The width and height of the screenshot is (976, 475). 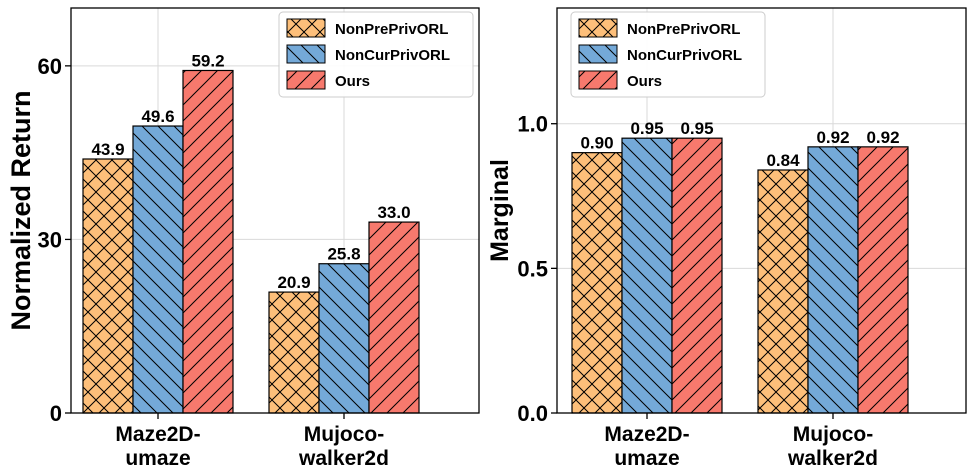 What do you see at coordinates (157, 116) in the screenshot?
I see `data-label: 49.6` at bounding box center [157, 116].